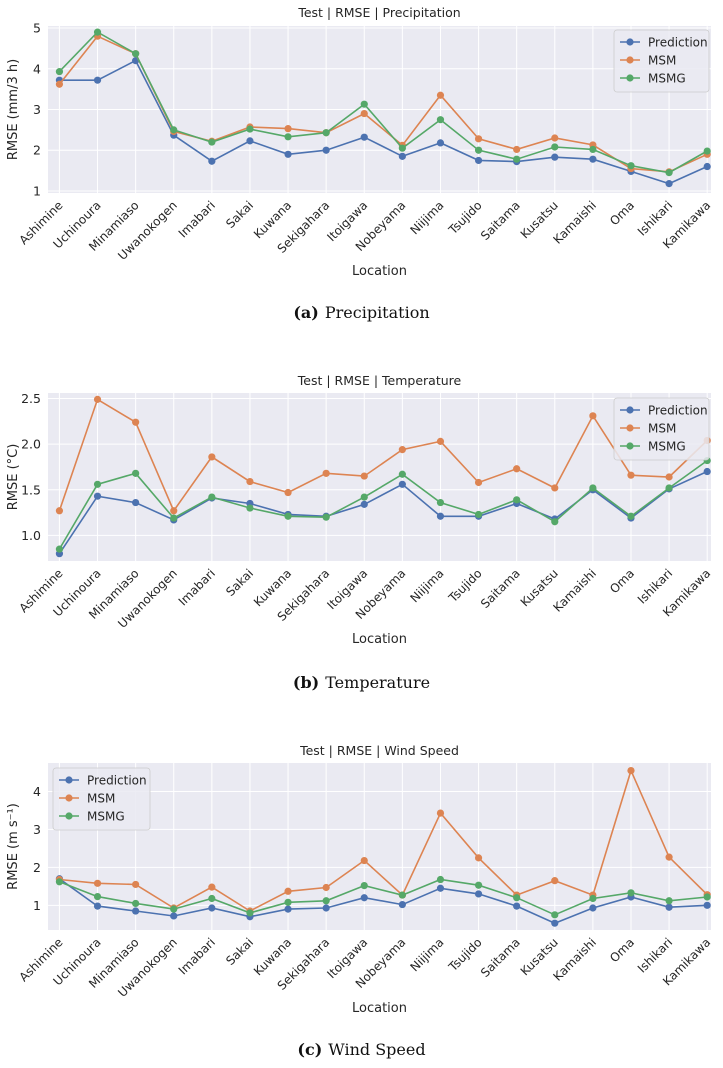 This screenshot has height=1068, width=723. I want to click on data-point-msm-oma, so click(631, 770).